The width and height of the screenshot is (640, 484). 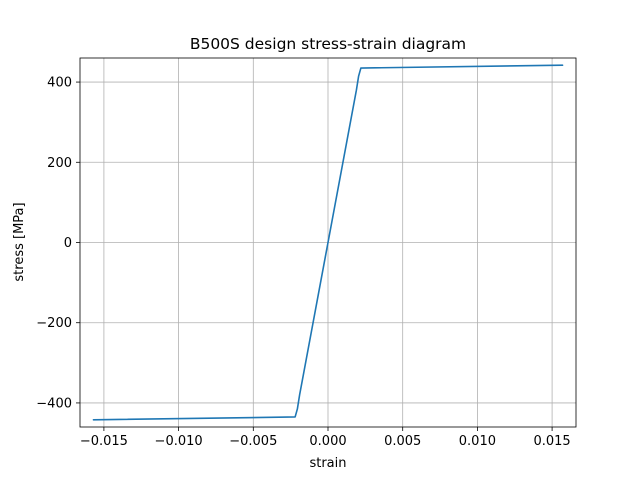 What do you see at coordinates (551, 441) in the screenshot?
I see `x-tick-label: 0.015` at bounding box center [551, 441].